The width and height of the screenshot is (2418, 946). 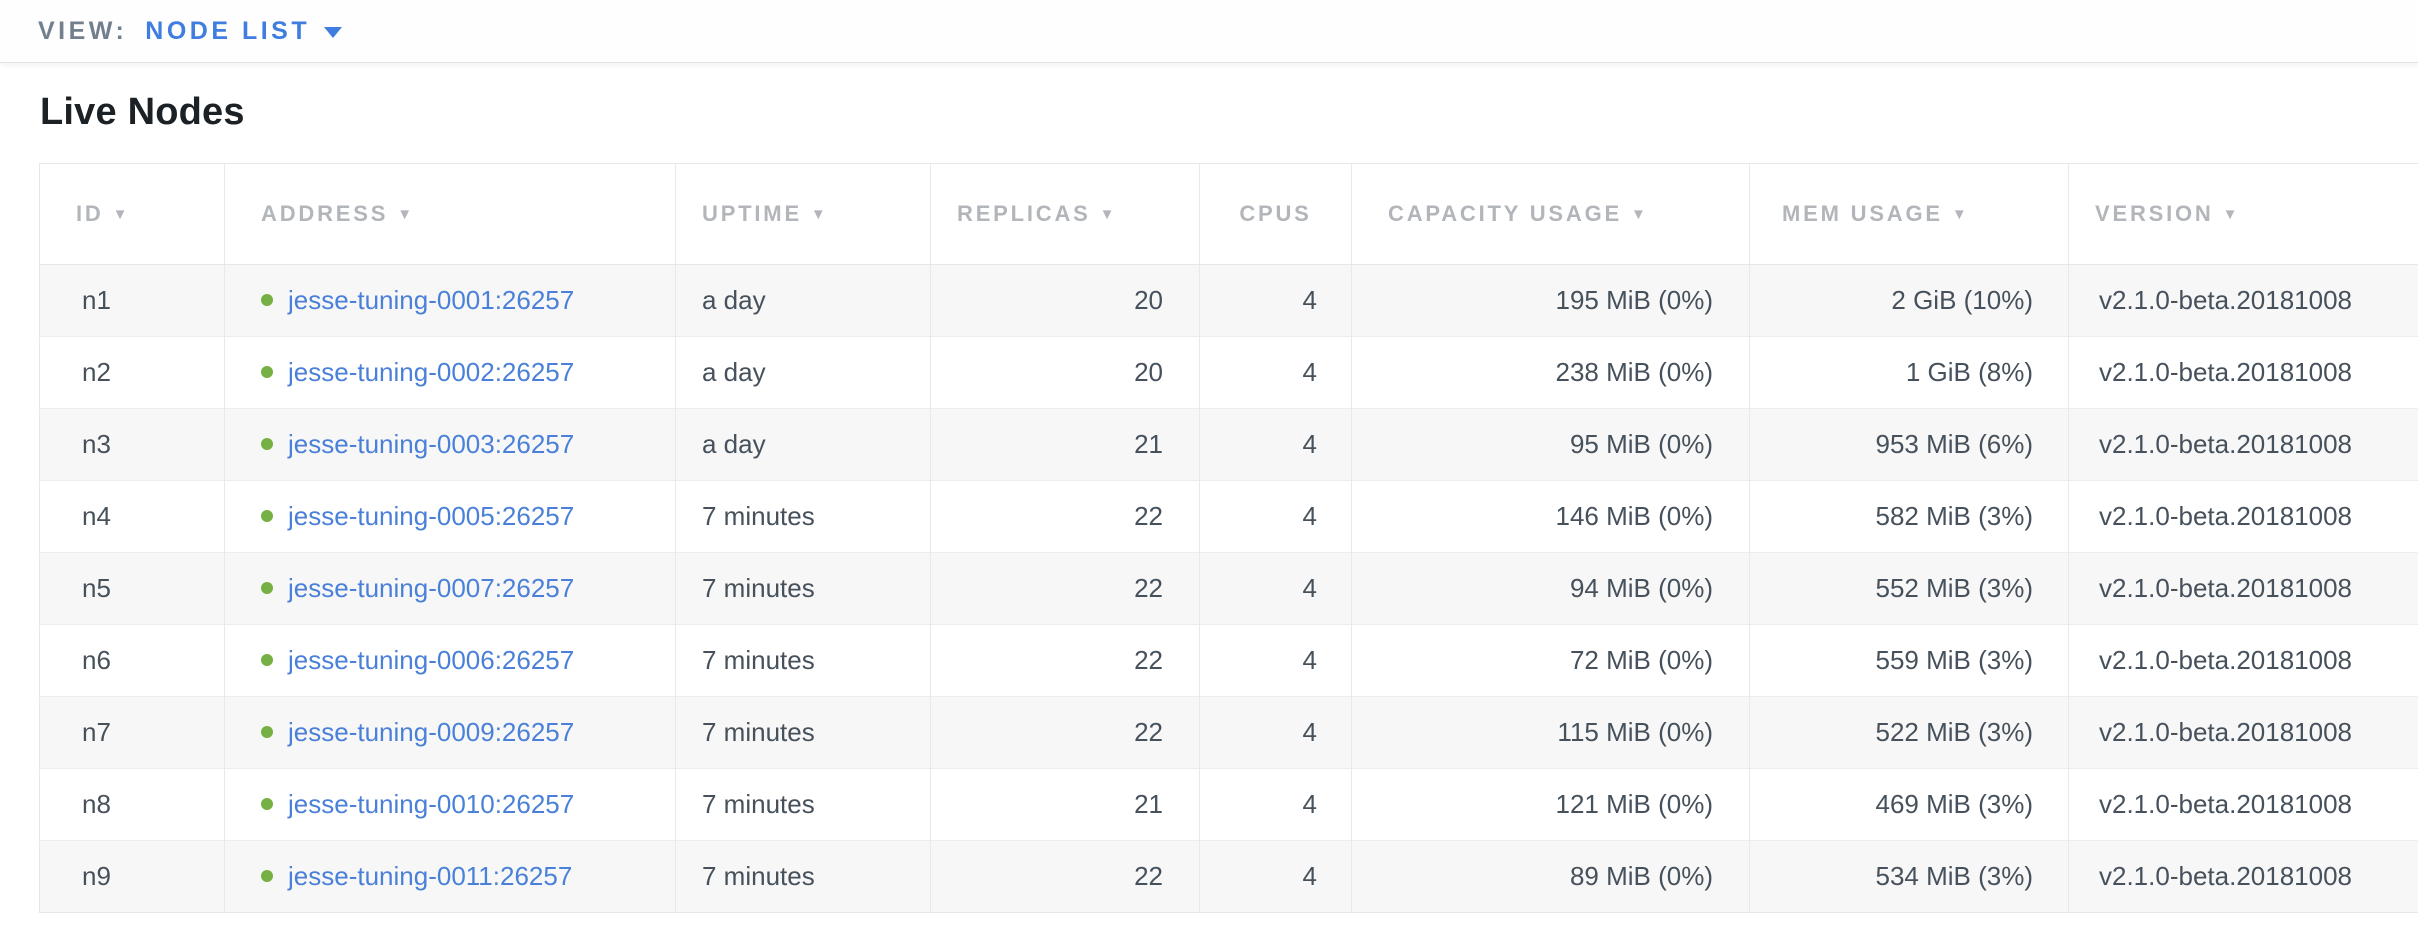 What do you see at coordinates (132, 804) in the screenshot?
I see `id-cell: n8` at bounding box center [132, 804].